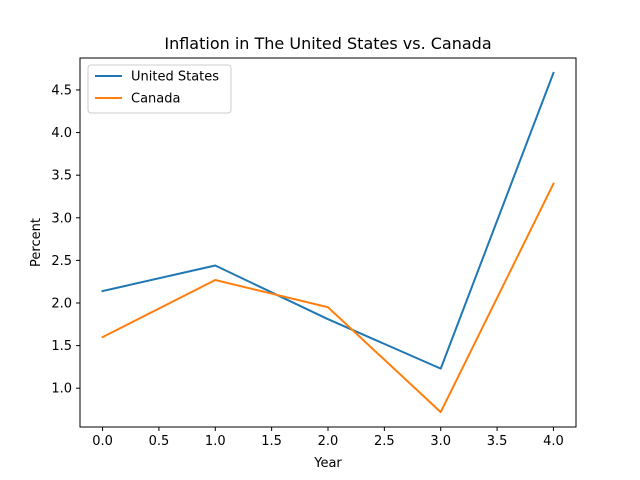  I want to click on x-tick-label: 3.0, so click(440, 441).